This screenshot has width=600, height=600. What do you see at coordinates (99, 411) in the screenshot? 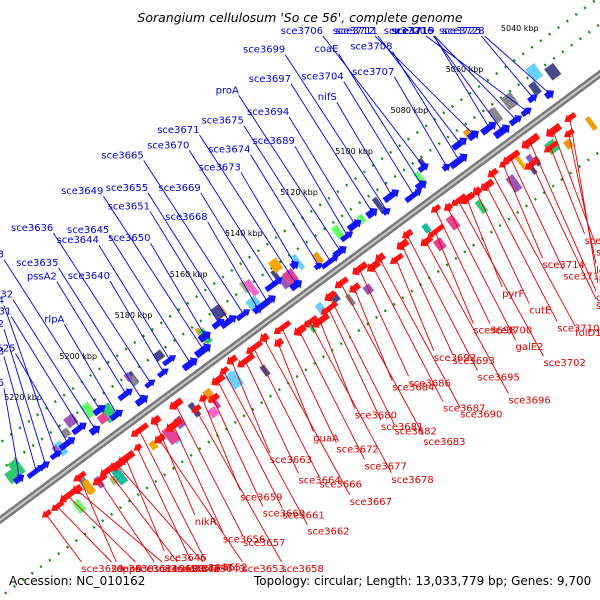
I see `gene-arrow-sce3633` at bounding box center [99, 411].